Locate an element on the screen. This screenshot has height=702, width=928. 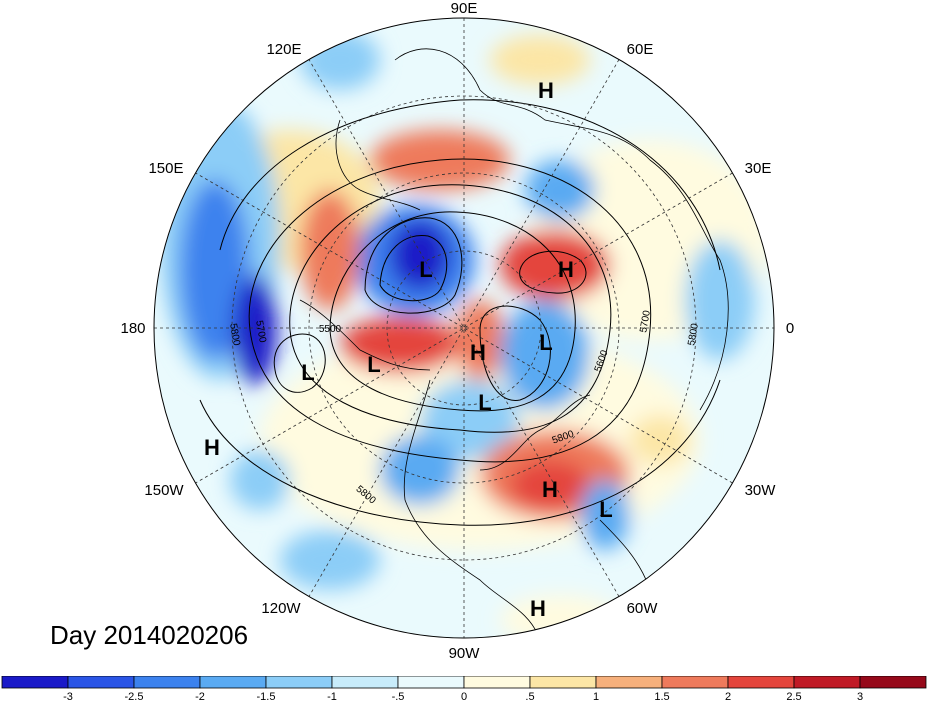
colorbar-tick-label: 2 is located at coordinates (728, 696).